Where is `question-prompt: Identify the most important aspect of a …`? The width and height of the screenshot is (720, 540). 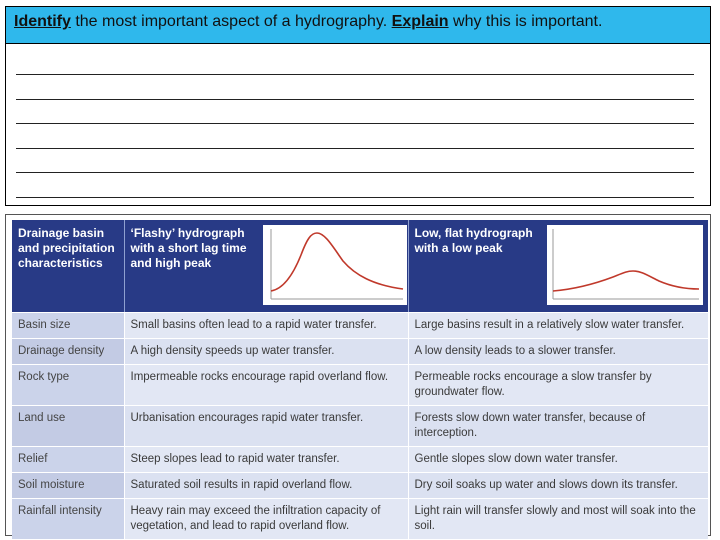
question-prompt: Identify the most important aspect of a … is located at coordinates (358, 25).